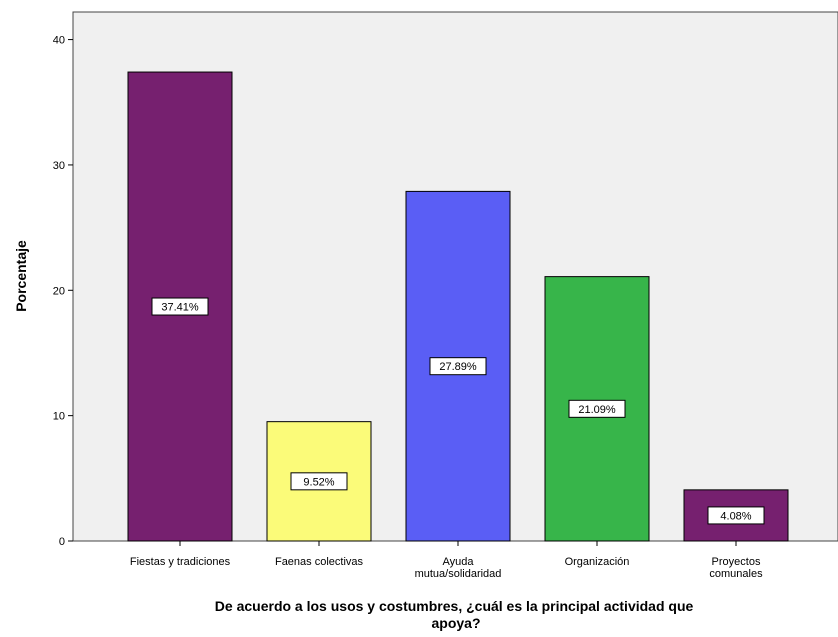 The width and height of the screenshot is (838, 637). Describe the element at coordinates (458, 574) in the screenshot. I see `x-tick-label: mutua/solidaridad` at that location.